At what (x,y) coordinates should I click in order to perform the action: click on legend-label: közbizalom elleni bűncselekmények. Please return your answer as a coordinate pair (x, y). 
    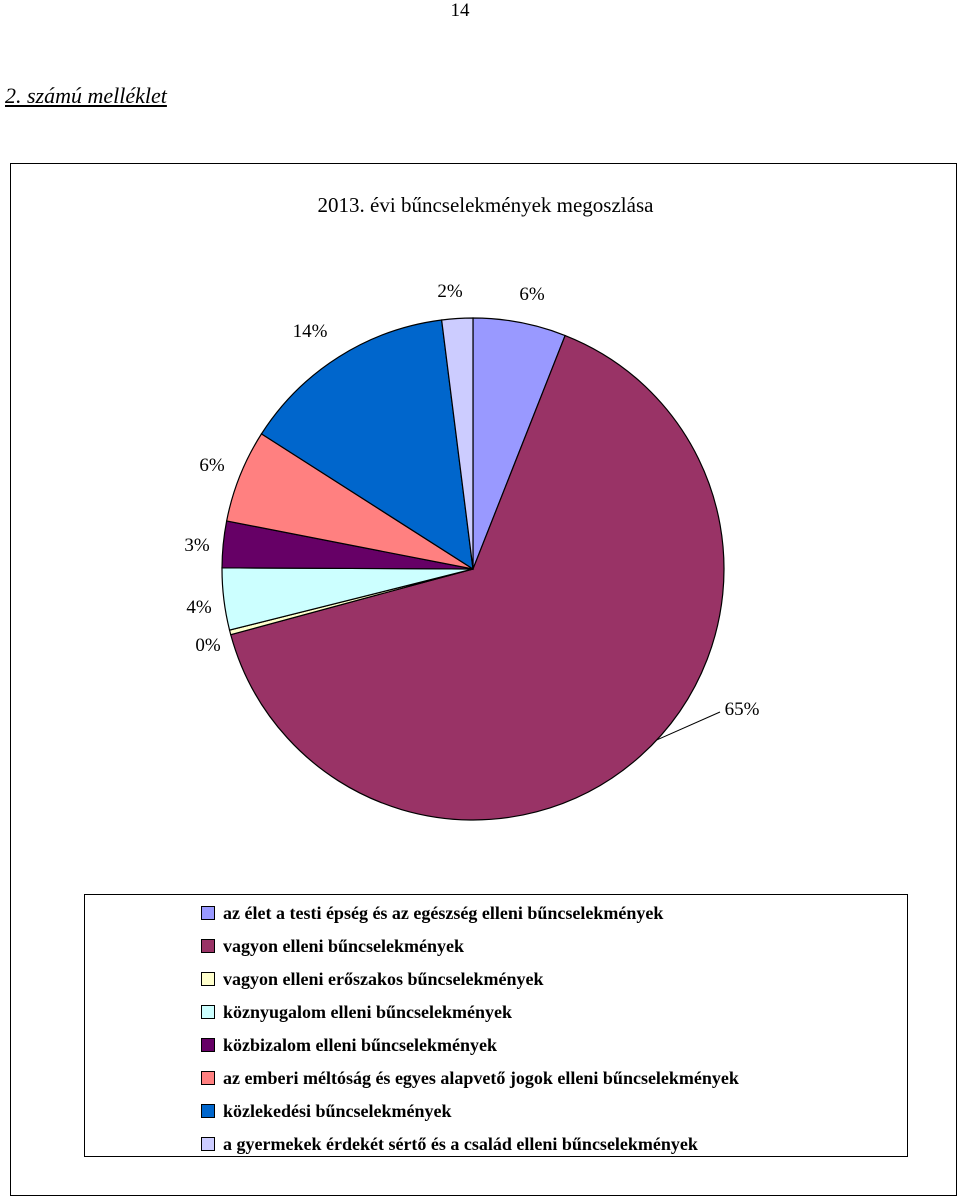
    Looking at the image, I should click on (360, 1044).